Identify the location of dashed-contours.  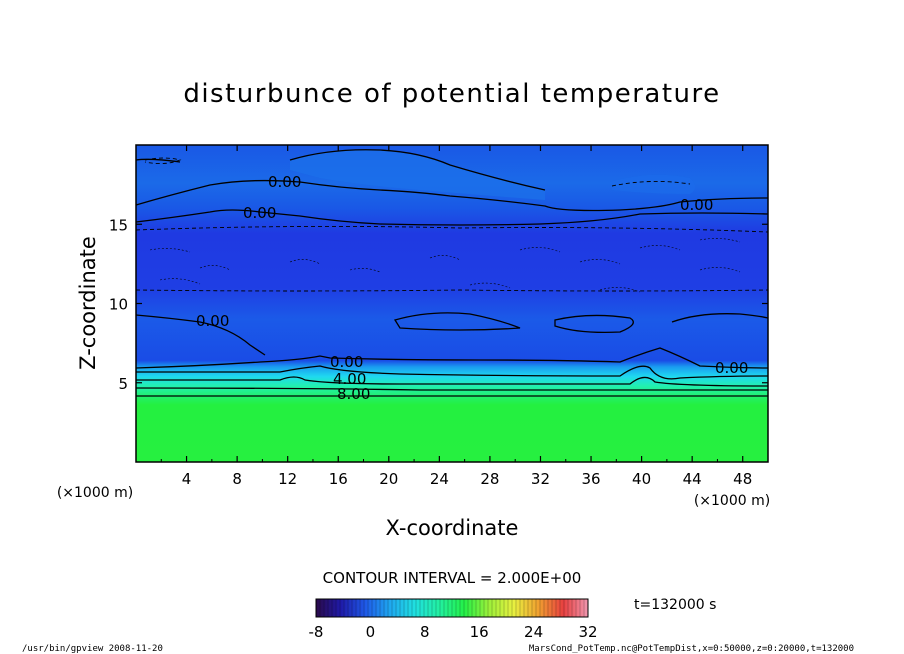
(452, 224).